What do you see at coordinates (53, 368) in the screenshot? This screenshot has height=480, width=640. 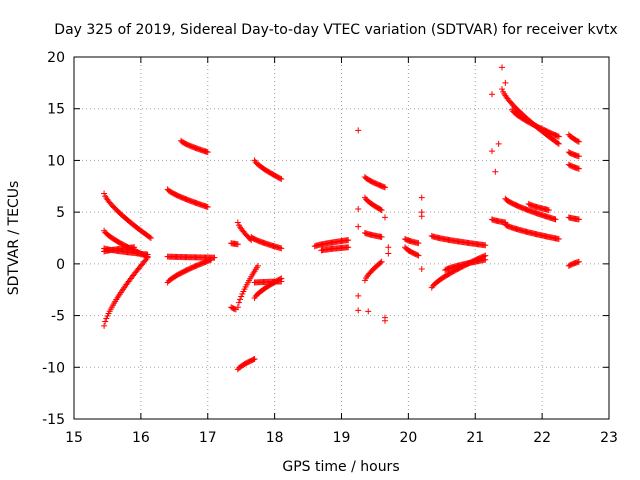 I see `y-tick-label: -10` at bounding box center [53, 368].